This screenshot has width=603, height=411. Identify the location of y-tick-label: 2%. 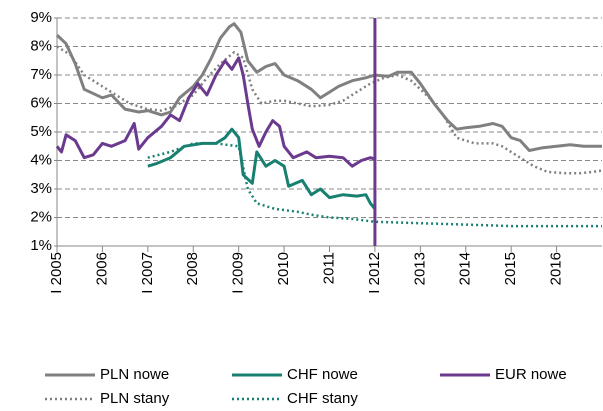
(41, 216).